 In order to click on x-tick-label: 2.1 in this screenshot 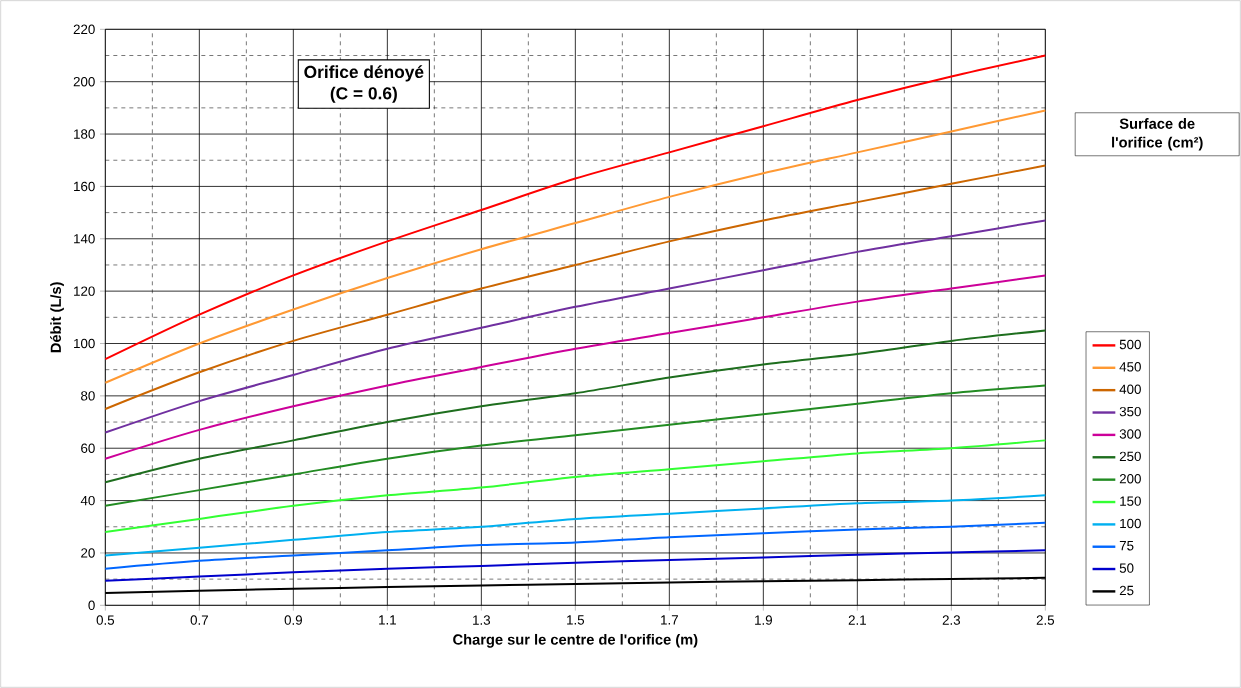, I will do `click(857, 620)`.